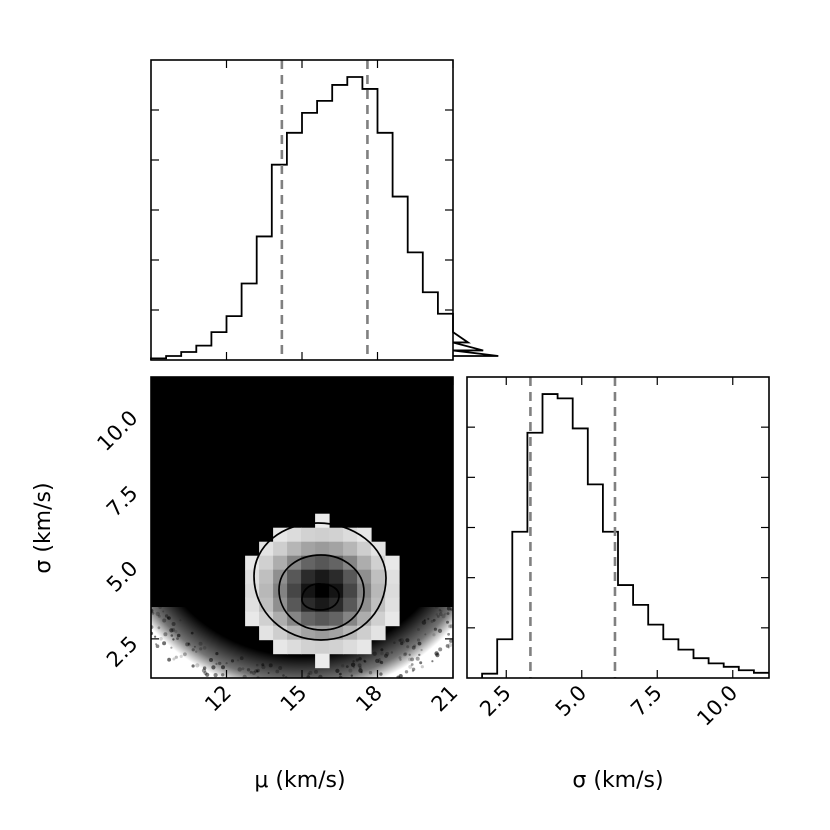 This screenshot has width=830, height=830. I want to click on joint-yticks, so click(302, 526).